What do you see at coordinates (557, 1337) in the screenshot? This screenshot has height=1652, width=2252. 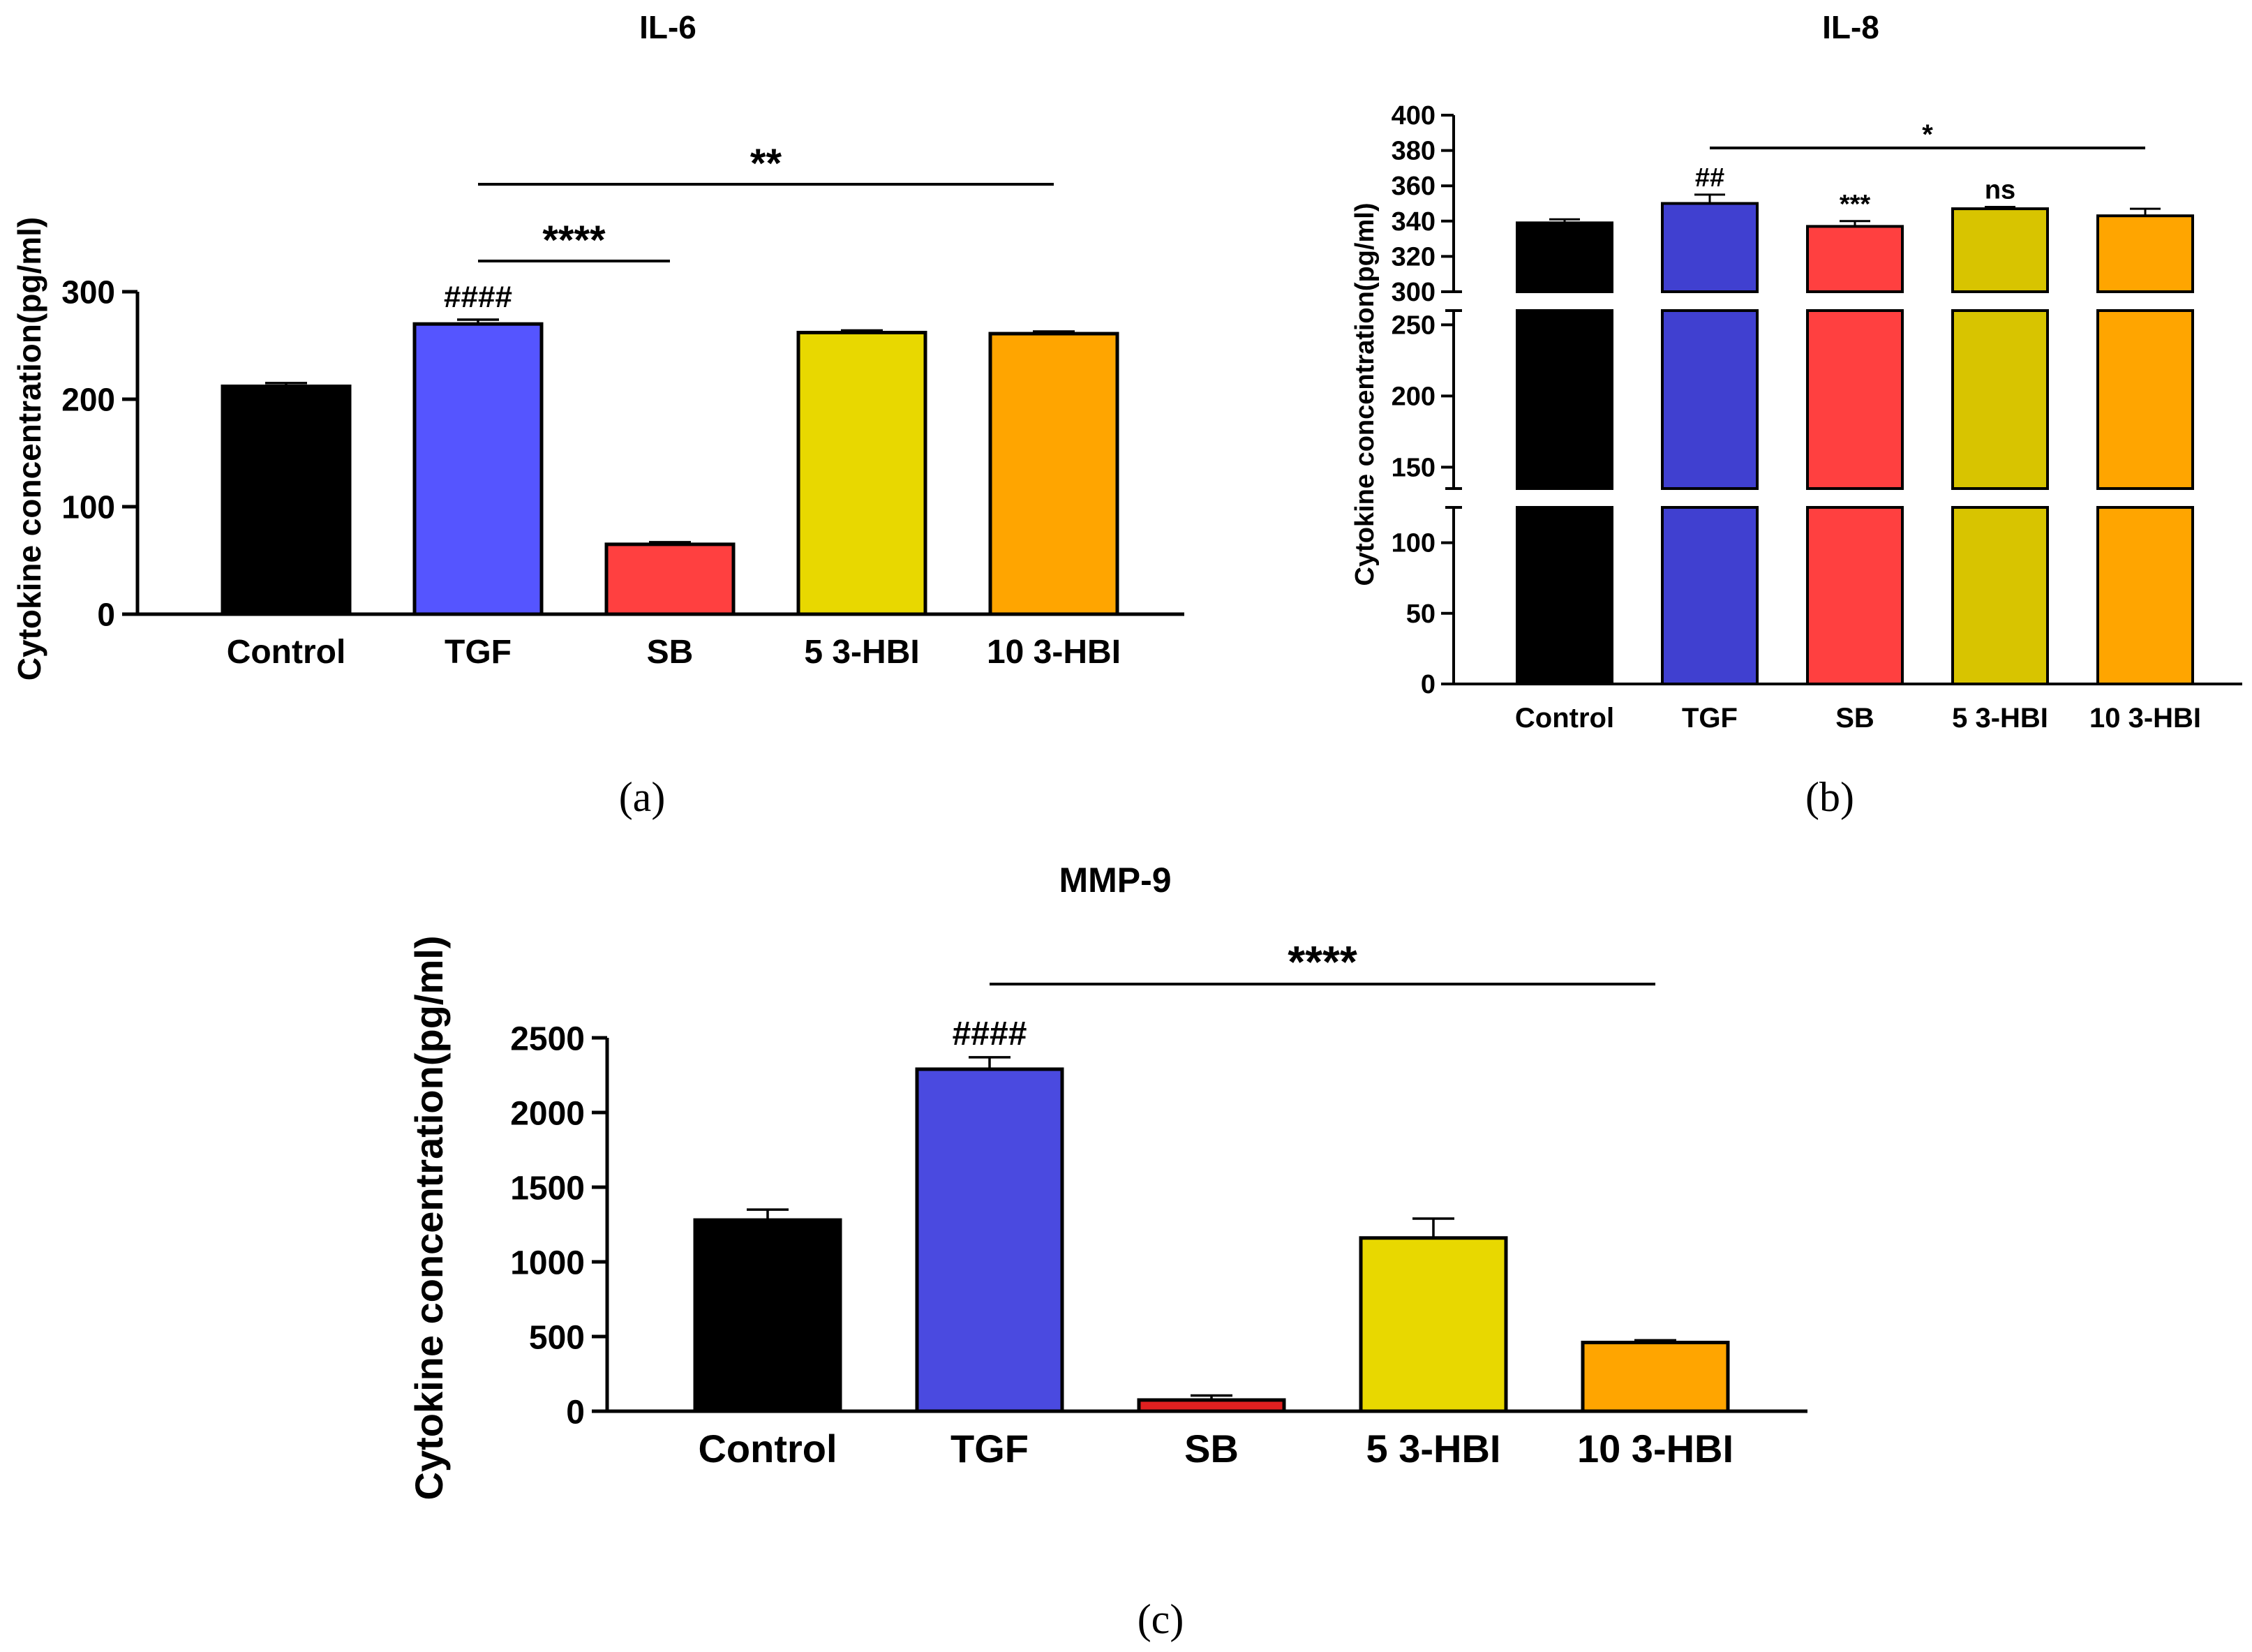 I see `y-tick-label-500: 500` at bounding box center [557, 1337].